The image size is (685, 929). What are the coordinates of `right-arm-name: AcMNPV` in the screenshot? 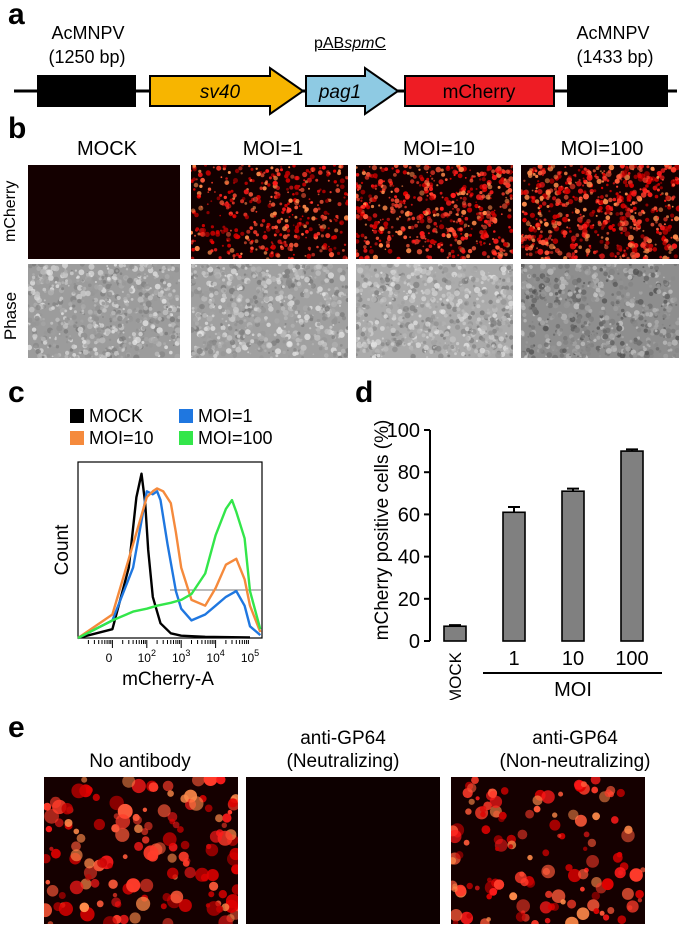 It's located at (613, 33).